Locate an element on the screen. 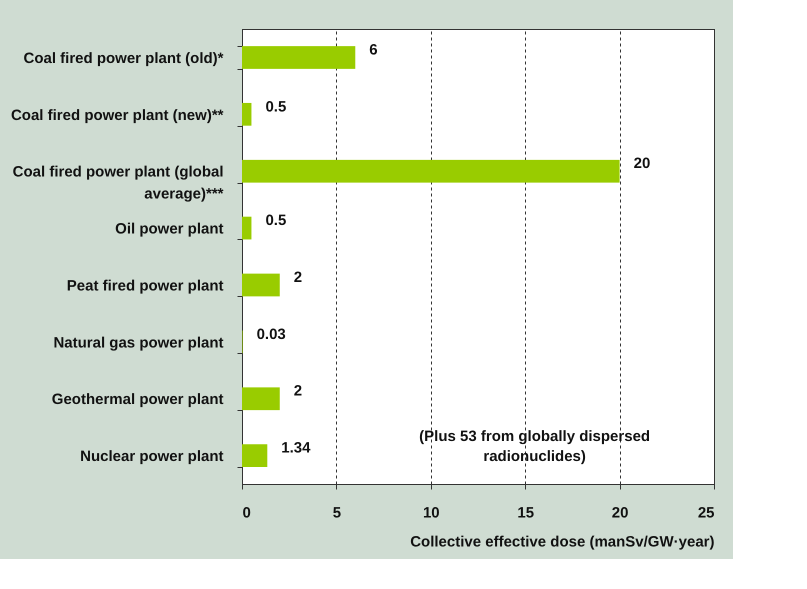  annotation: (Plus 53 from globally dispersed radionuclides) is located at coordinates (534, 447).